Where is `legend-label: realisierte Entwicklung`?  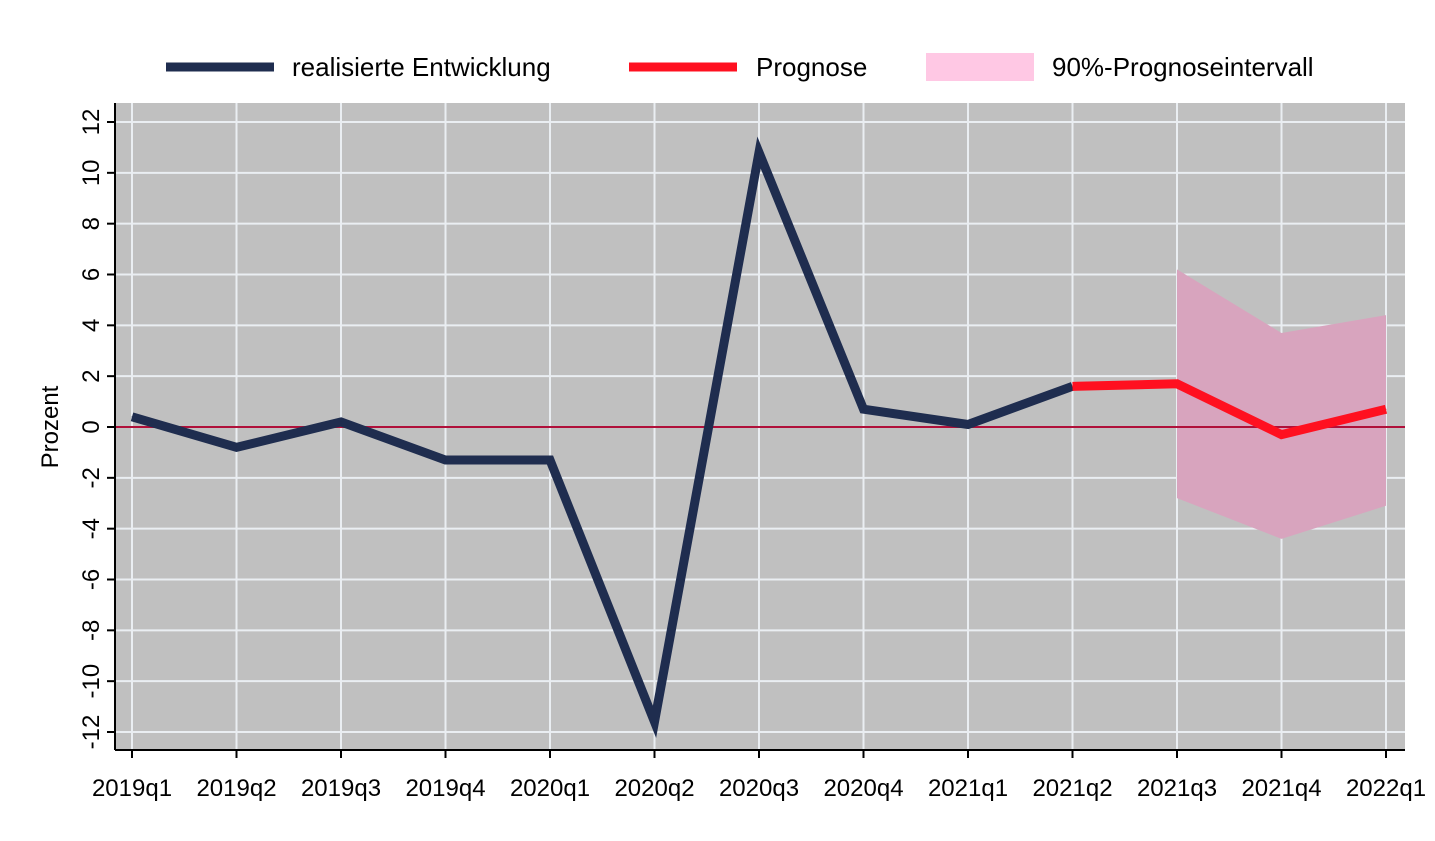 legend-label: realisierte Entwicklung is located at coordinates (421, 67).